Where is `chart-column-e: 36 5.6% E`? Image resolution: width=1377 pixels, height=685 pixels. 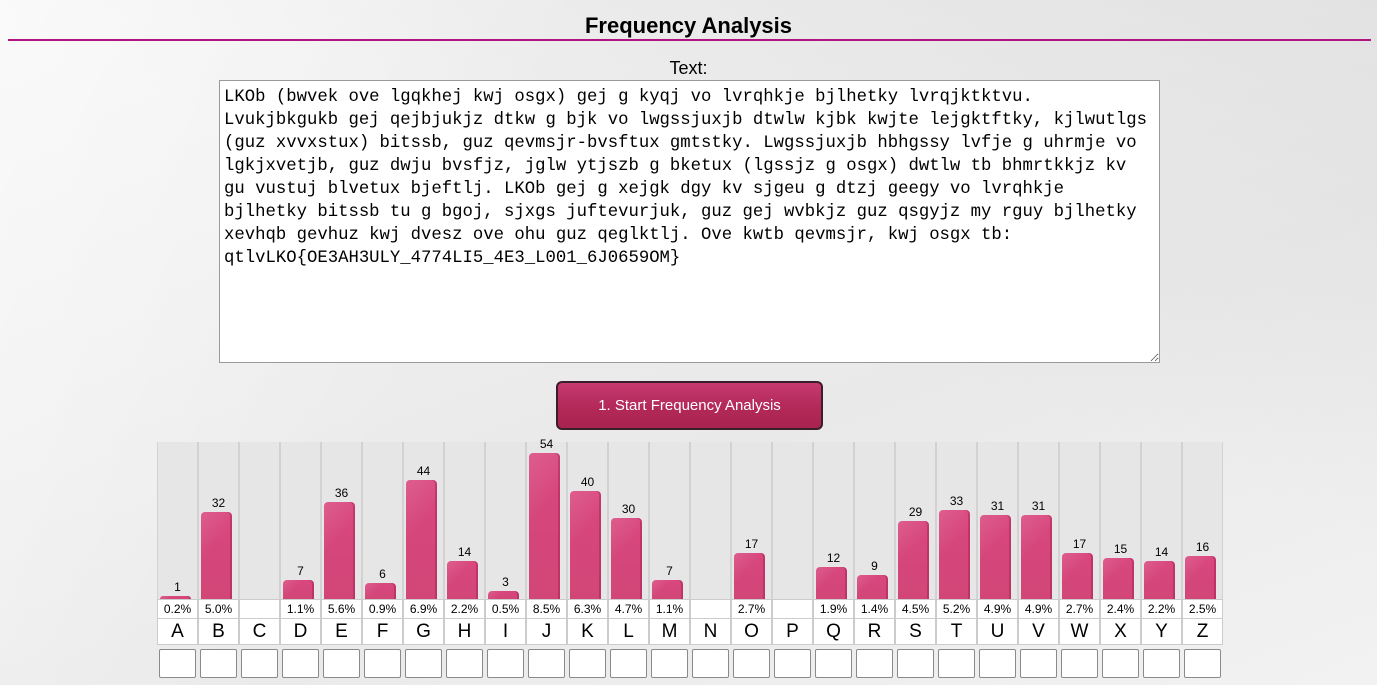
chart-column-e: 36 5.6% E is located at coordinates (341, 563).